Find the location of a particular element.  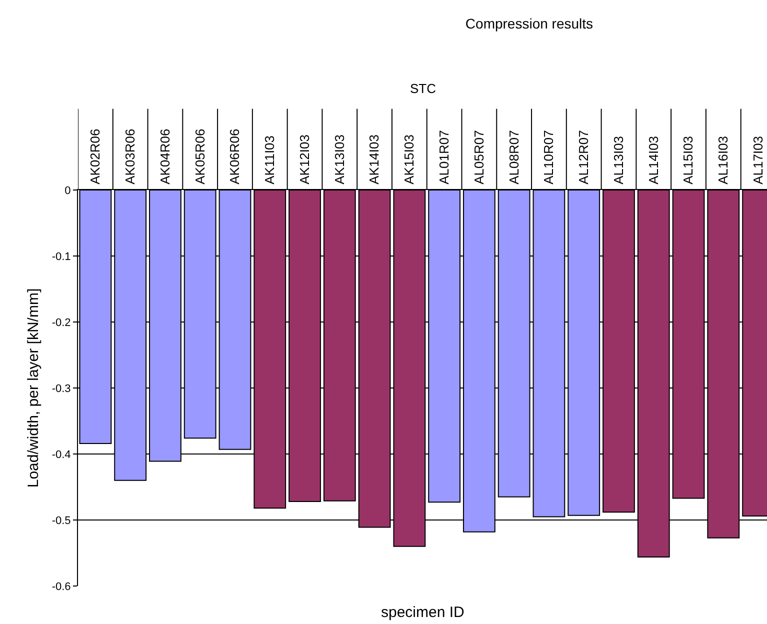

text: STC is located at coordinates (423, 88).